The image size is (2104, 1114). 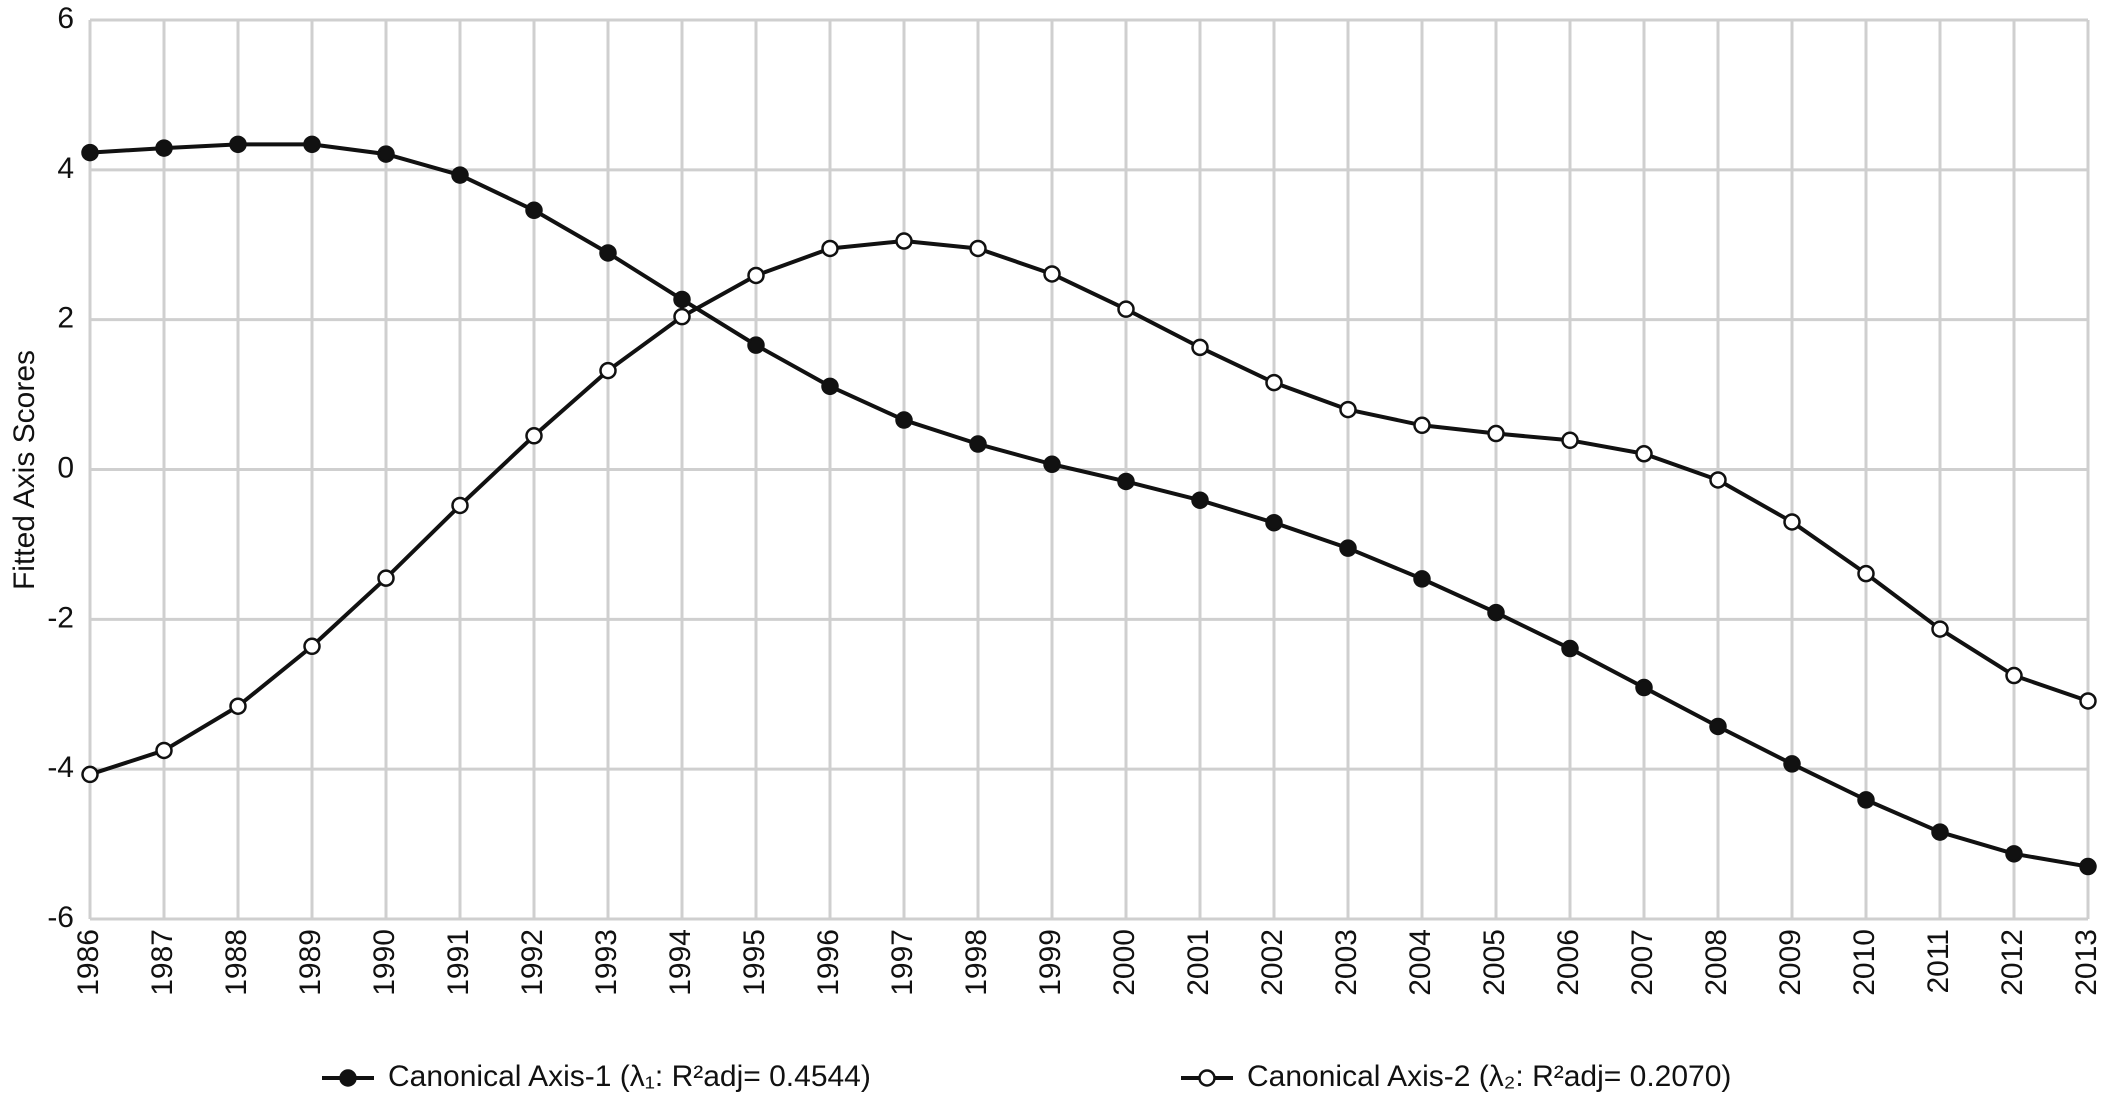 What do you see at coordinates (24, 470) in the screenshot?
I see `y-axis-label: Fitted Axis Scores` at bounding box center [24, 470].